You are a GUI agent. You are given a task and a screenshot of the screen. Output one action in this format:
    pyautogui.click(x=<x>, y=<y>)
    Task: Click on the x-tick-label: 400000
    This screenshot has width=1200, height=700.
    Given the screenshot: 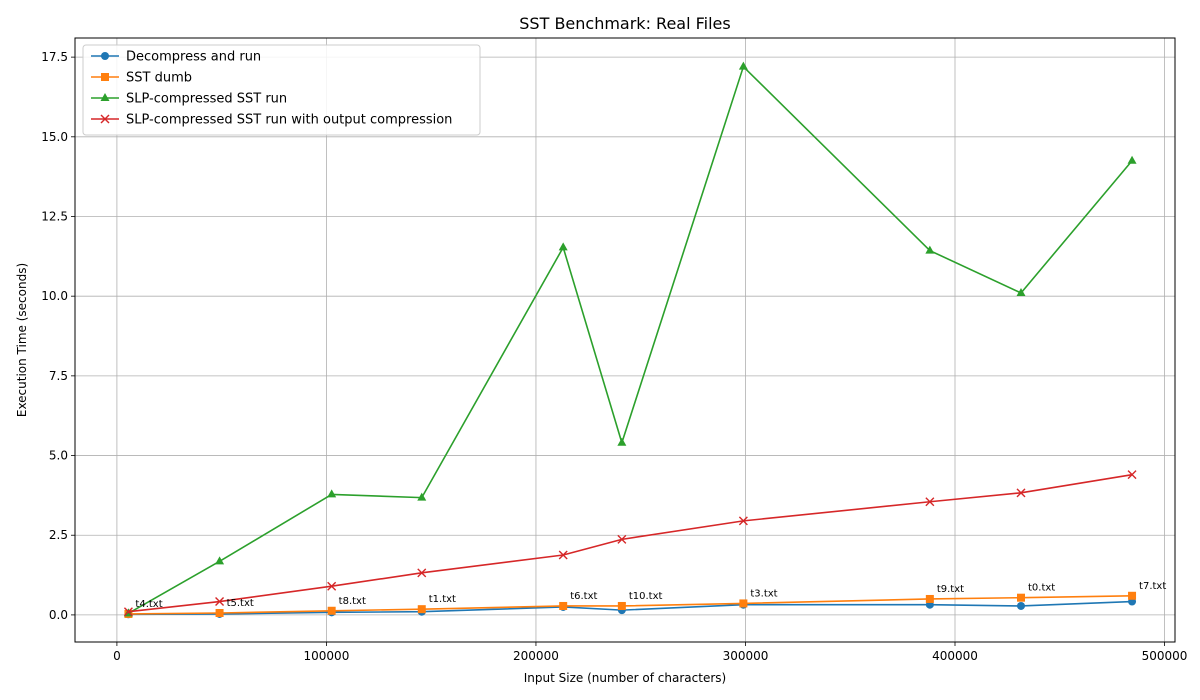 What is the action you would take?
    pyautogui.click(x=955, y=656)
    